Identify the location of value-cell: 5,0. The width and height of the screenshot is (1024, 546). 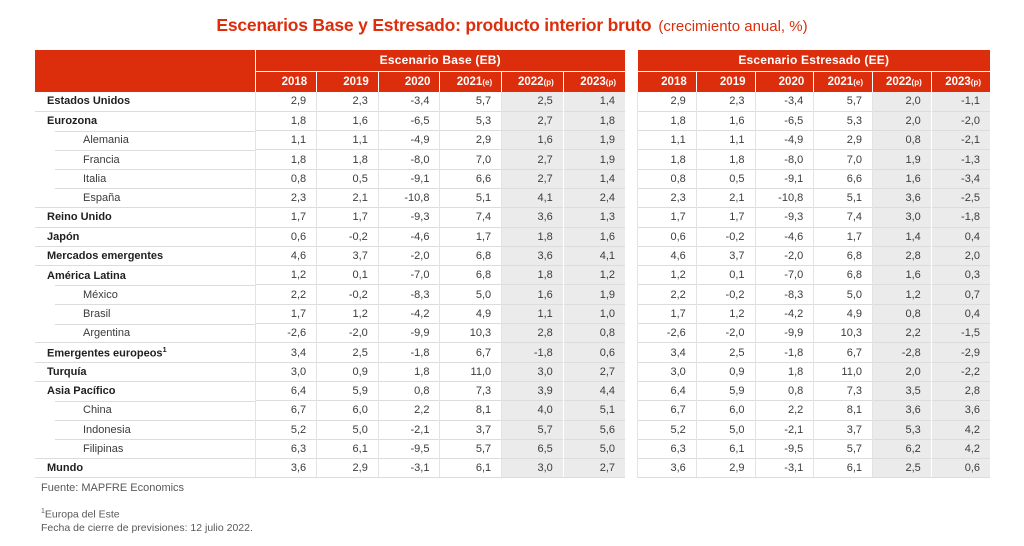
(843, 294).